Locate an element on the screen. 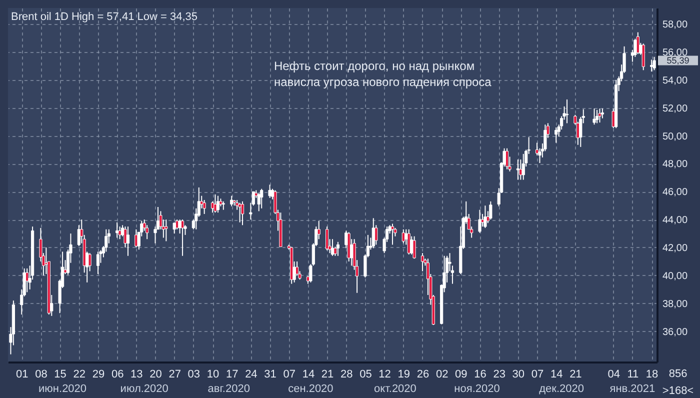  x-tick-label: 29 is located at coordinates (98, 374).